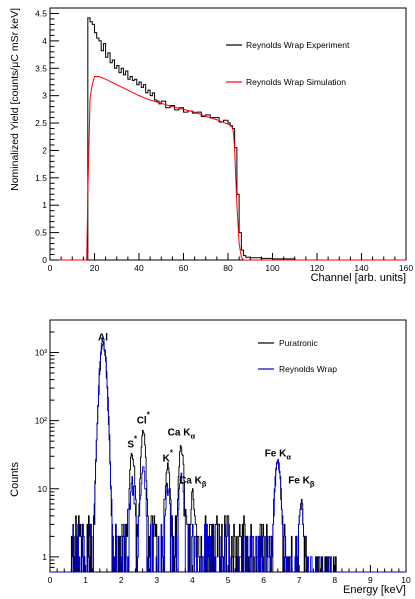  Describe the element at coordinates (370, 580) in the screenshot. I see `bottom-x-tick-label: 9` at that location.